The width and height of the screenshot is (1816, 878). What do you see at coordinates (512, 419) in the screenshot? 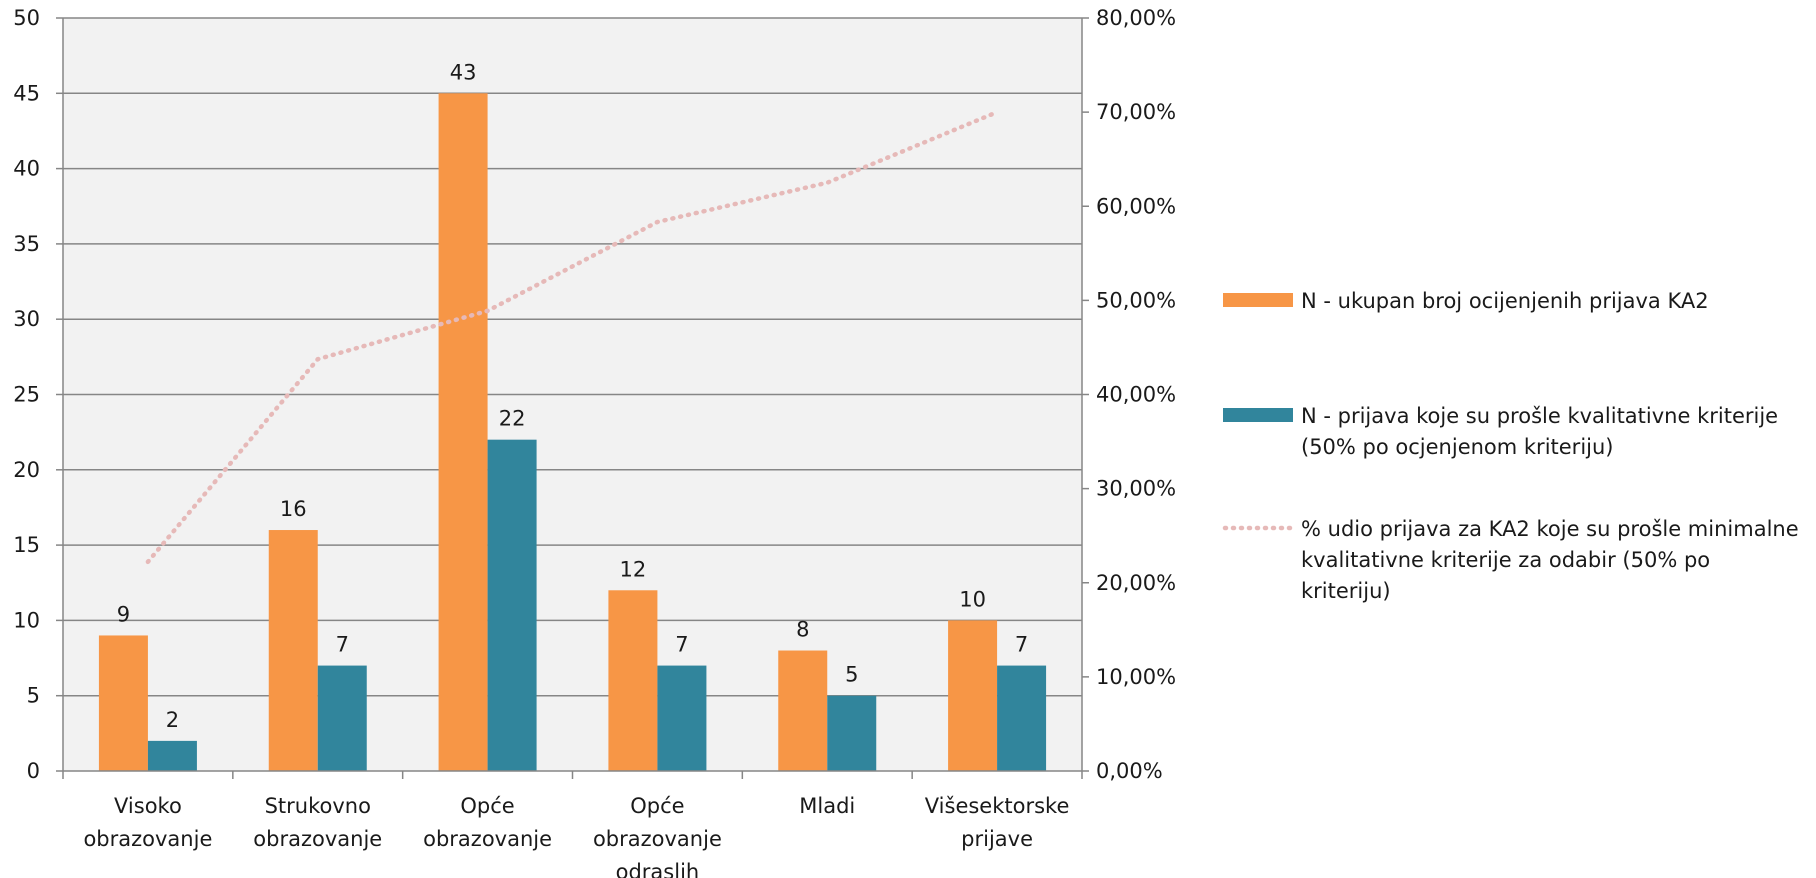
I see `bar-value-label: 22` at bounding box center [512, 419].